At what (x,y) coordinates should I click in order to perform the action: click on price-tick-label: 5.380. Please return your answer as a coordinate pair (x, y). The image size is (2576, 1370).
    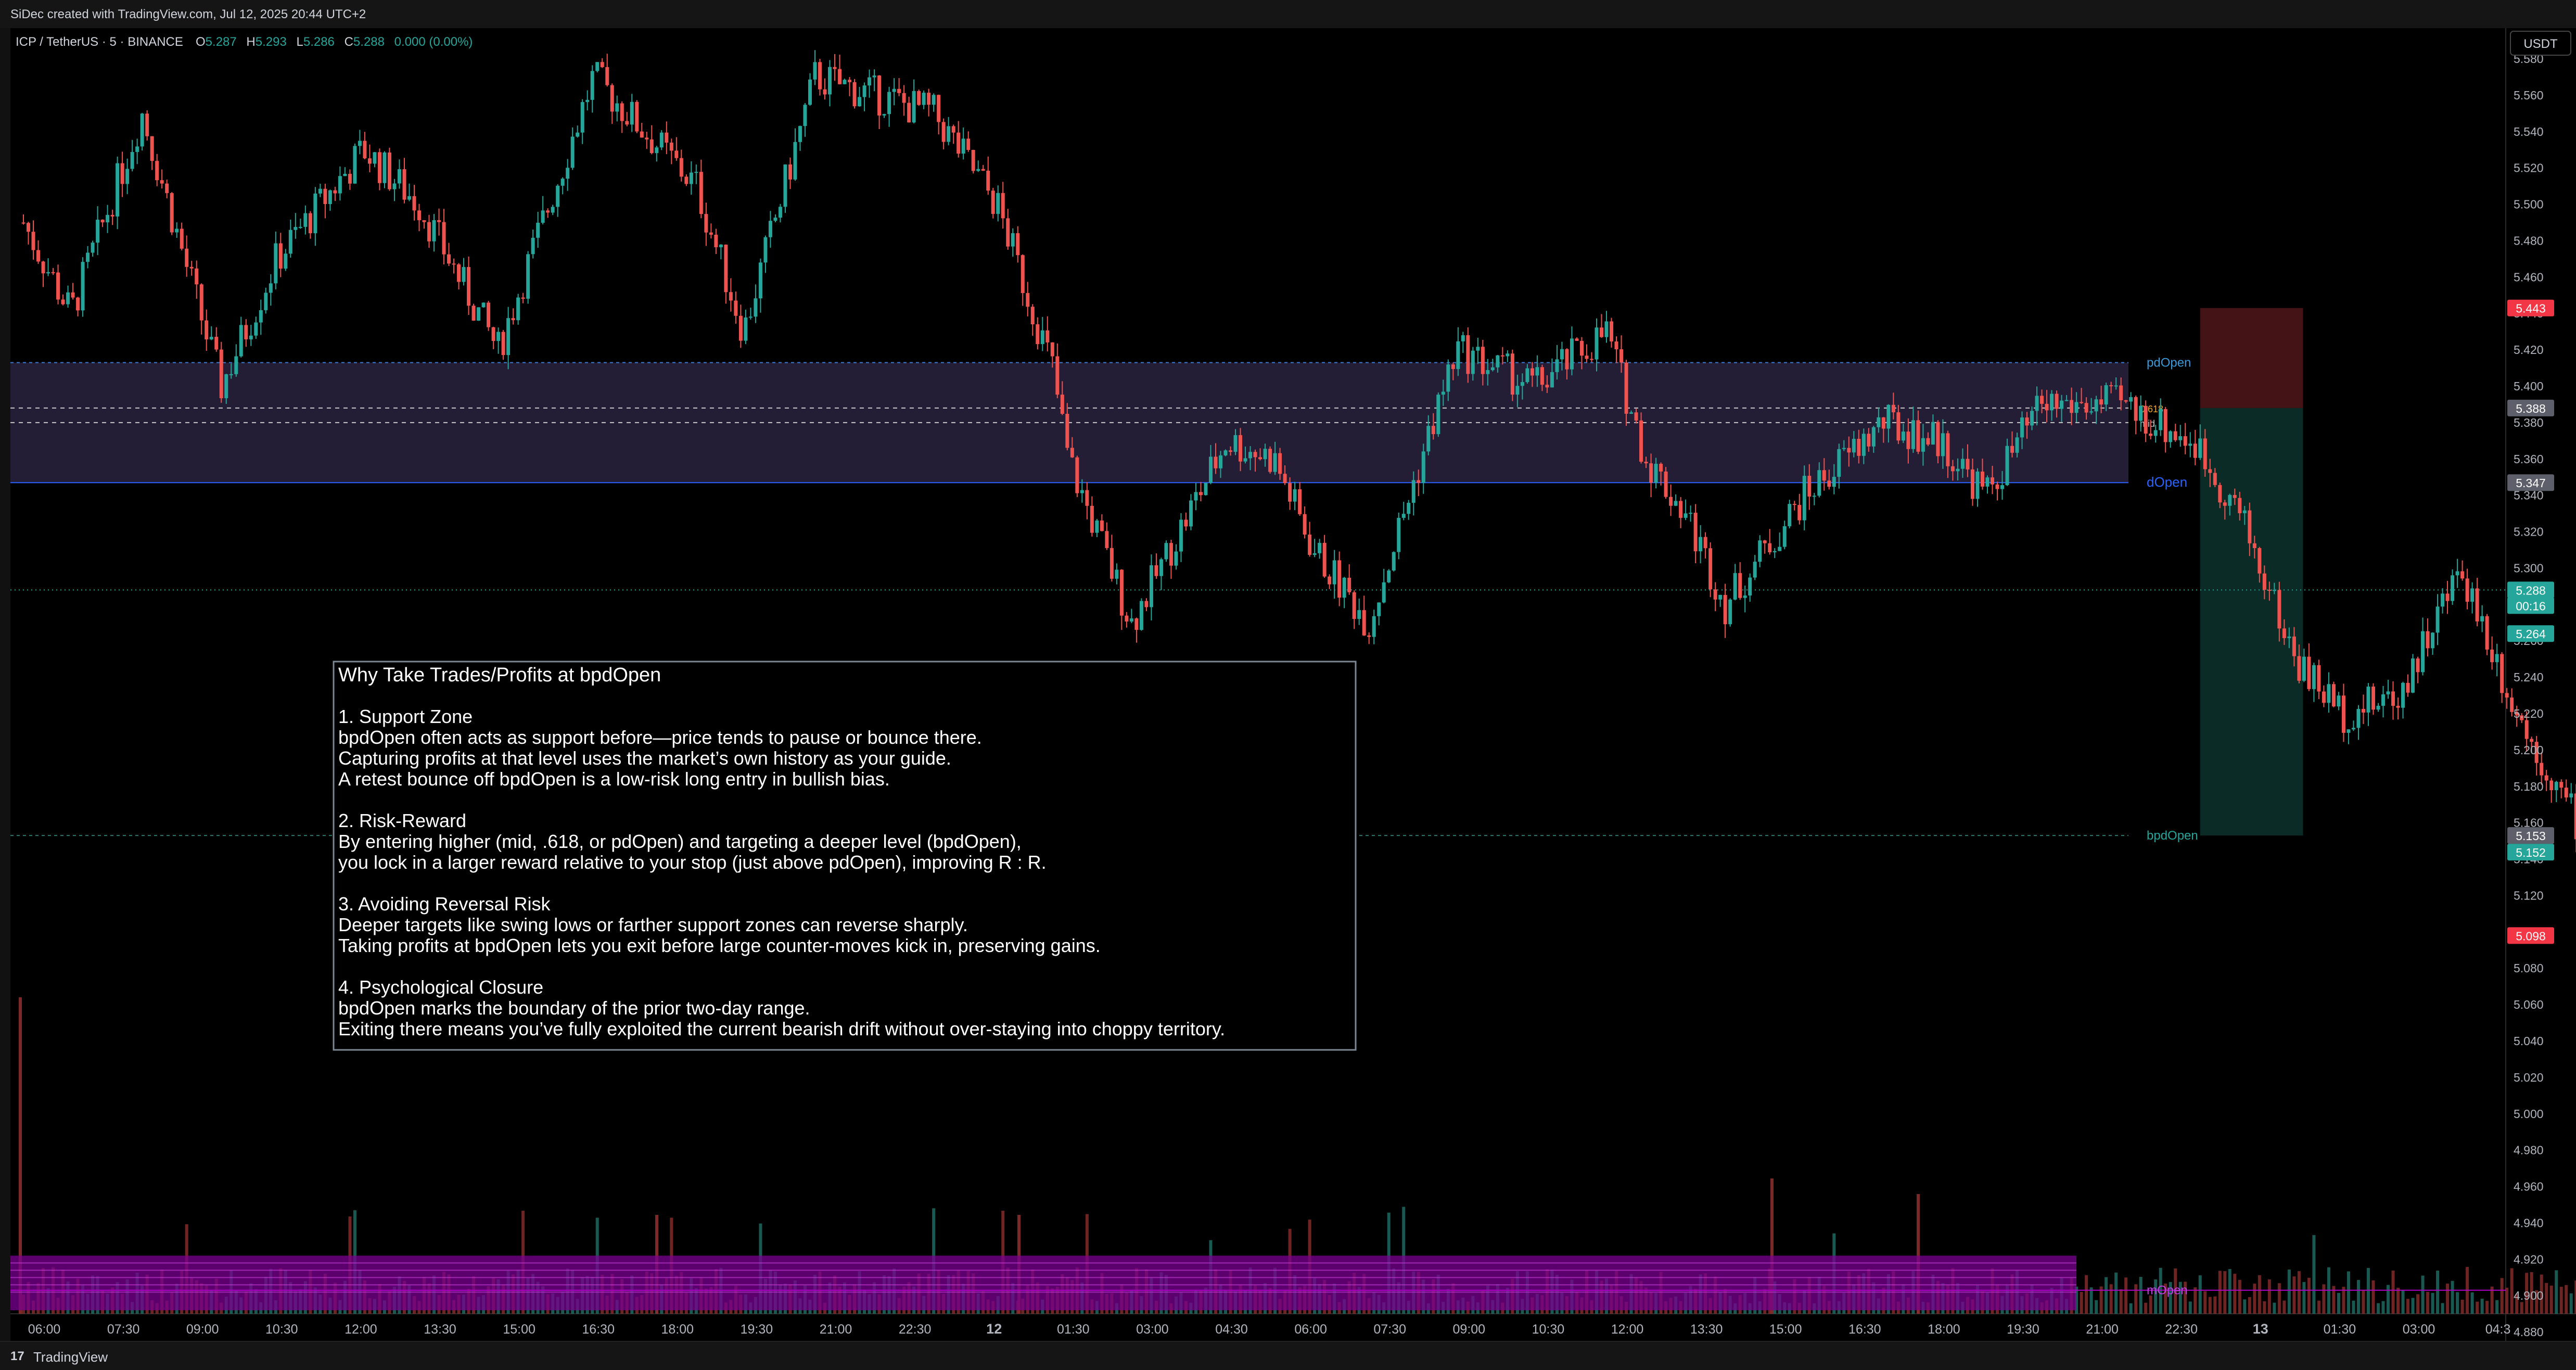
    Looking at the image, I should click on (2529, 422).